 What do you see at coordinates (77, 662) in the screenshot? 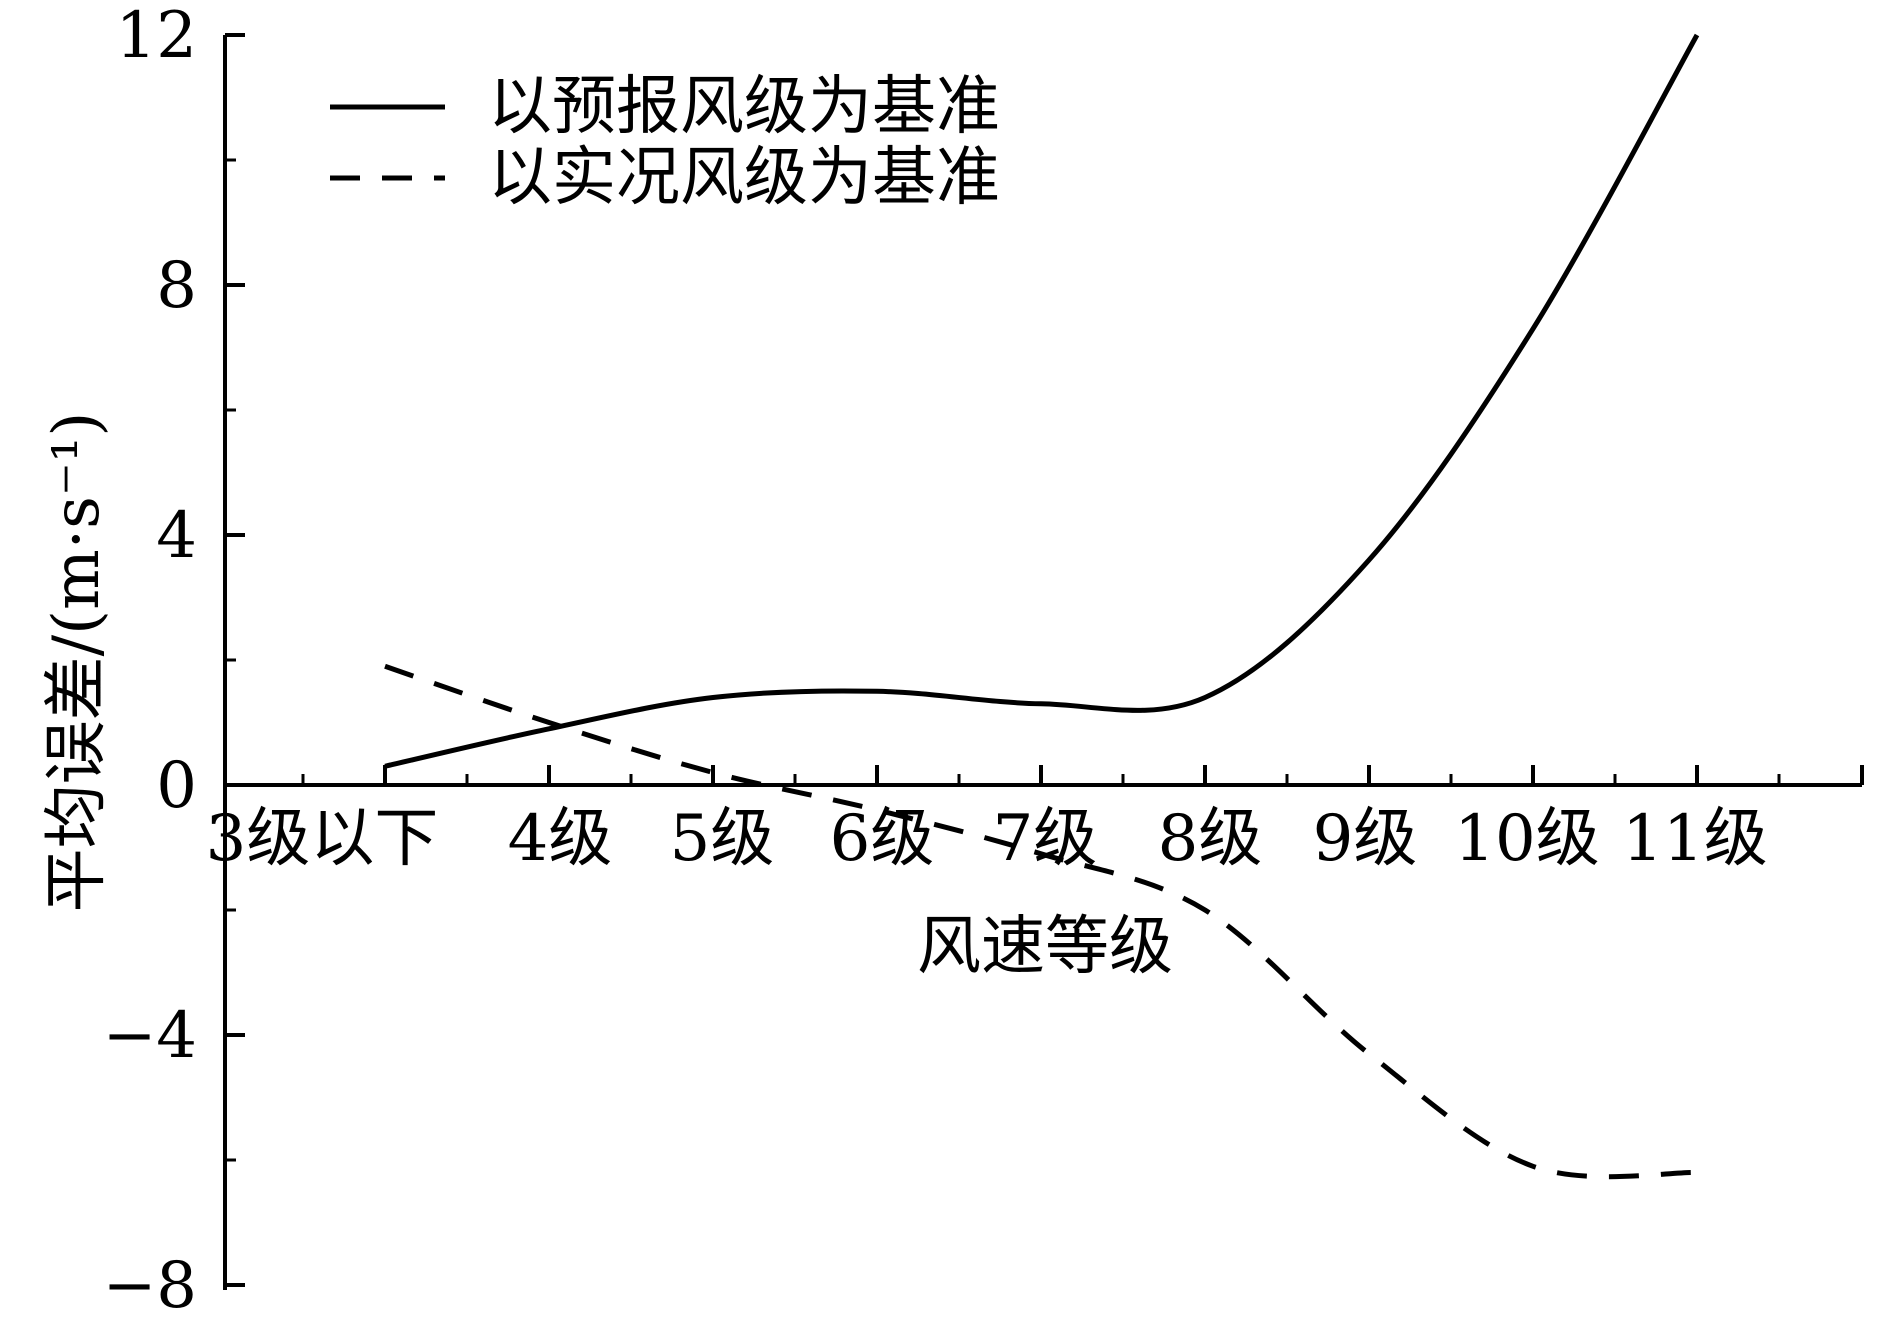
I see `y-axis-title: 平均误差/(m·s⁻¹)` at bounding box center [77, 662].